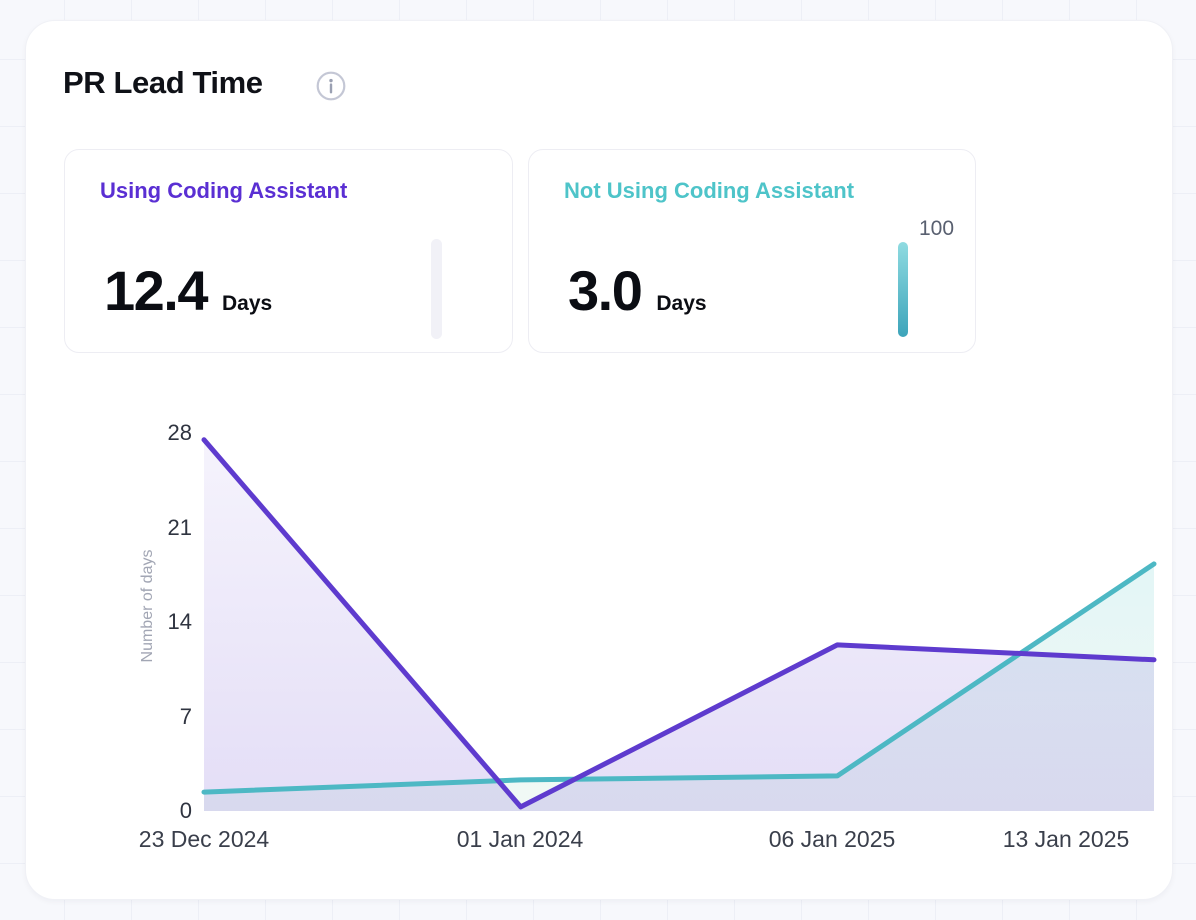 Image resolution: width=1196 pixels, height=920 pixels. What do you see at coordinates (903, 289) in the screenshot?
I see `stat-bar-fill` at bounding box center [903, 289].